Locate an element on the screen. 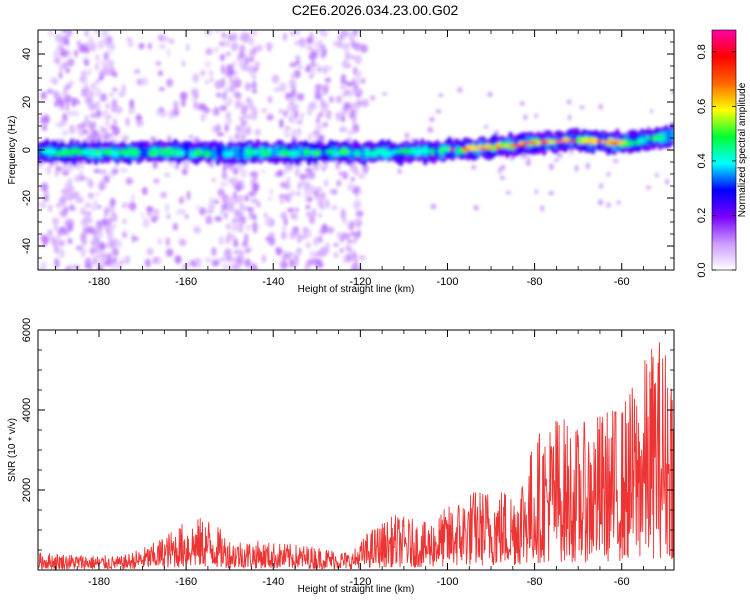 This screenshot has height=600, width=750. snr-y-tick-label: 4000 is located at coordinates (27, 410).